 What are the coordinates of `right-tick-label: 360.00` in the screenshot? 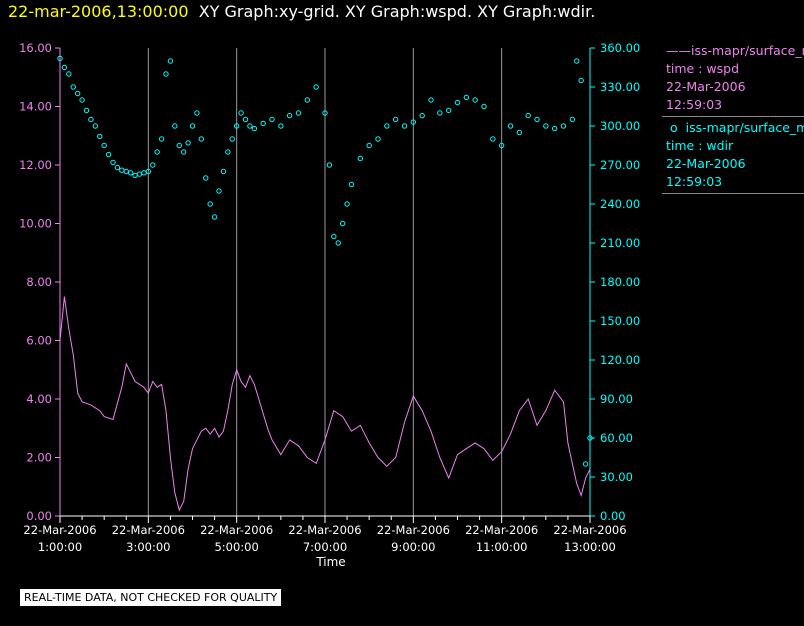 It's located at (620, 48).